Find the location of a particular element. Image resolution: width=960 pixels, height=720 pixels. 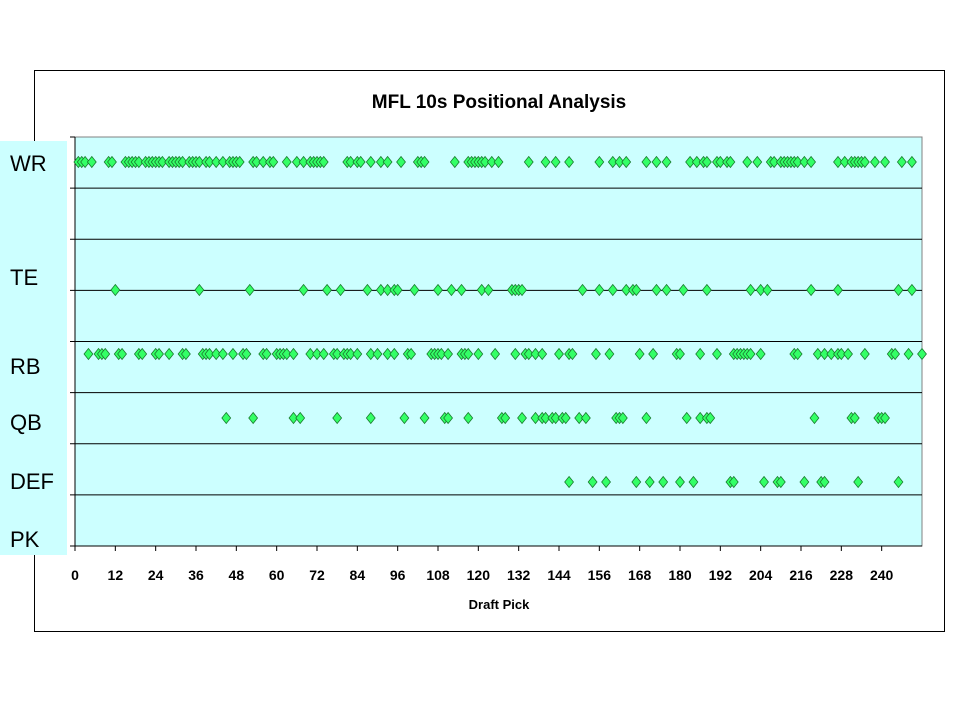

x-tick-label: 120 is located at coordinates (479, 575).